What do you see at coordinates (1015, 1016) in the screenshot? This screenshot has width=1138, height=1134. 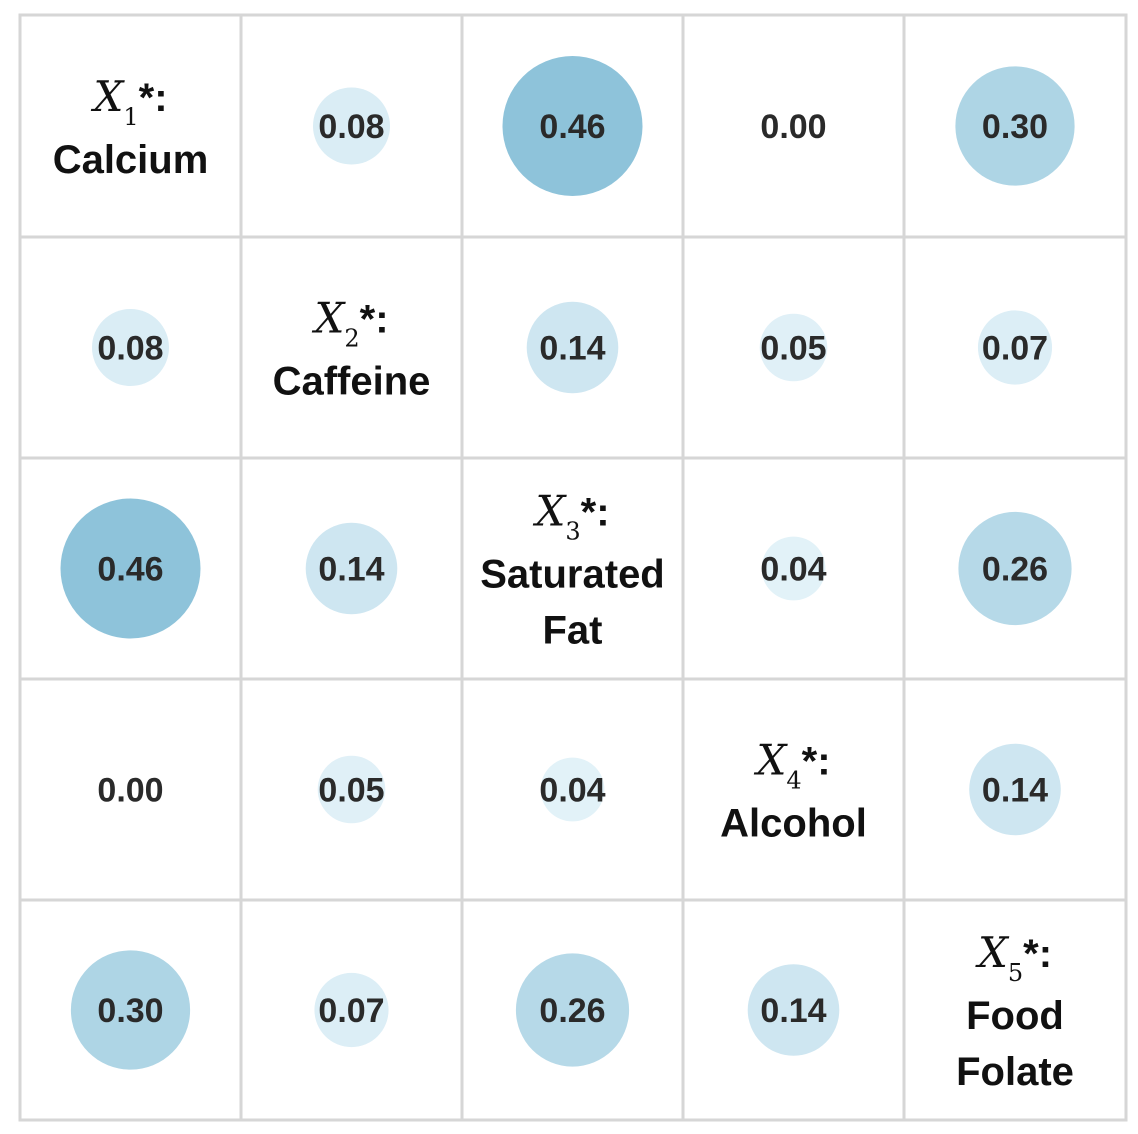 I see `variable-name: Food` at bounding box center [1015, 1016].